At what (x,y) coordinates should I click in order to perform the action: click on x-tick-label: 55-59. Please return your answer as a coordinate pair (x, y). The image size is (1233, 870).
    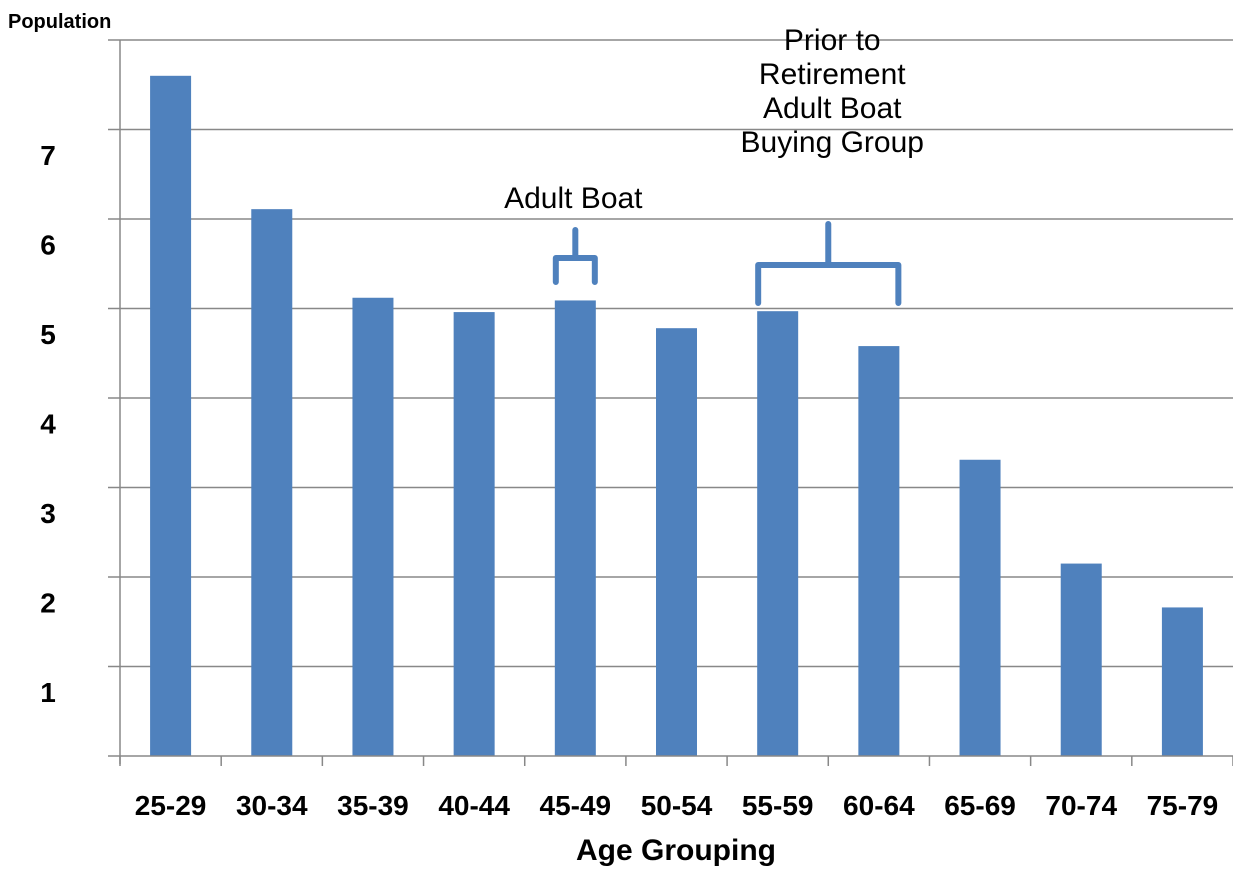
    Looking at the image, I should click on (778, 805).